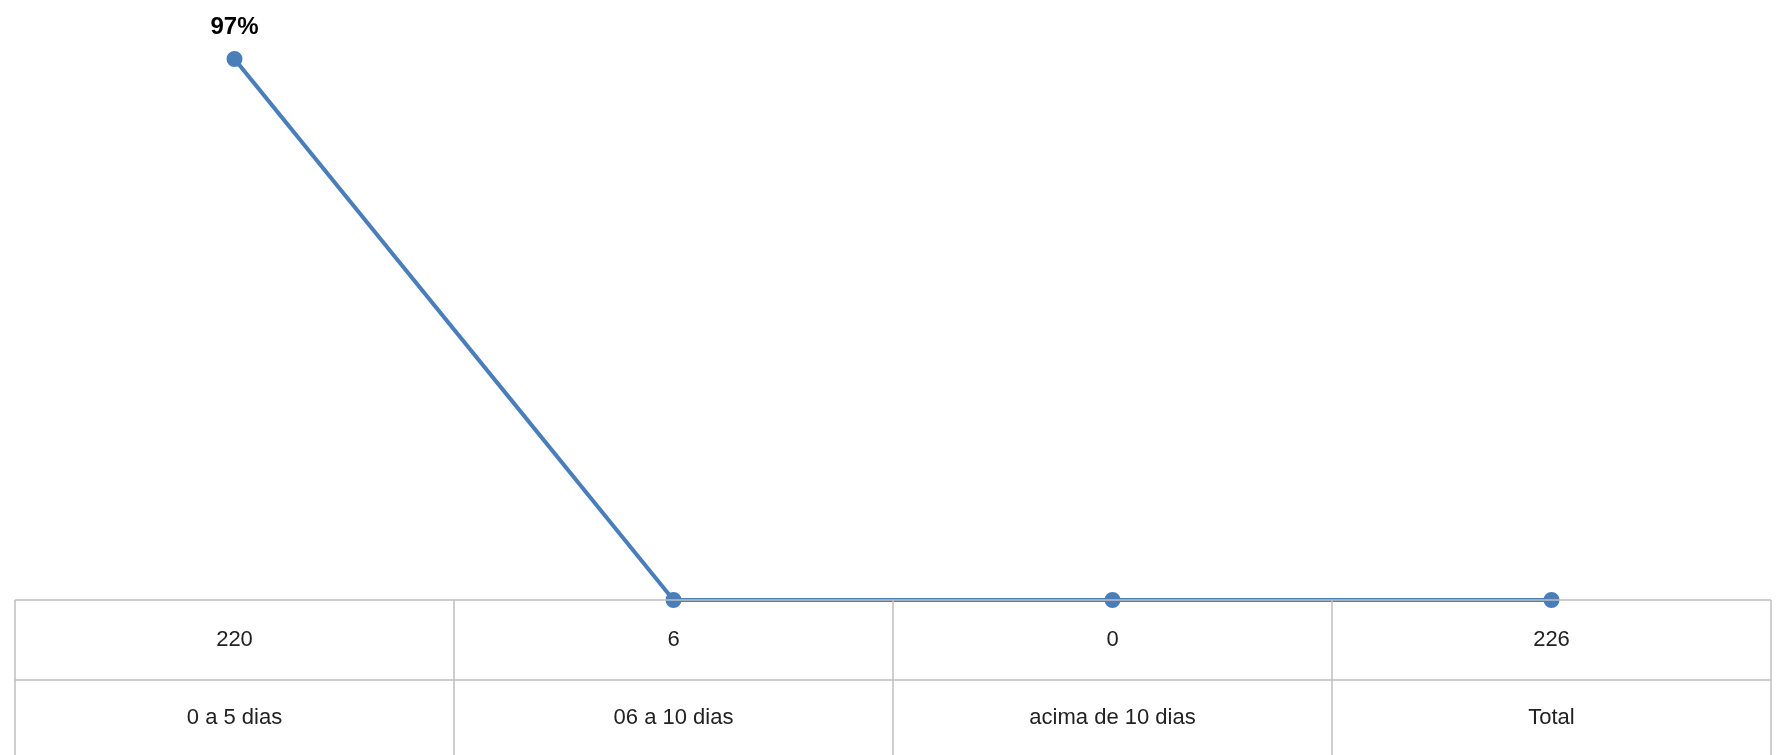  Describe the element at coordinates (1112, 716) in the screenshot. I see `x-tick-label: acima de 10 dias` at that location.